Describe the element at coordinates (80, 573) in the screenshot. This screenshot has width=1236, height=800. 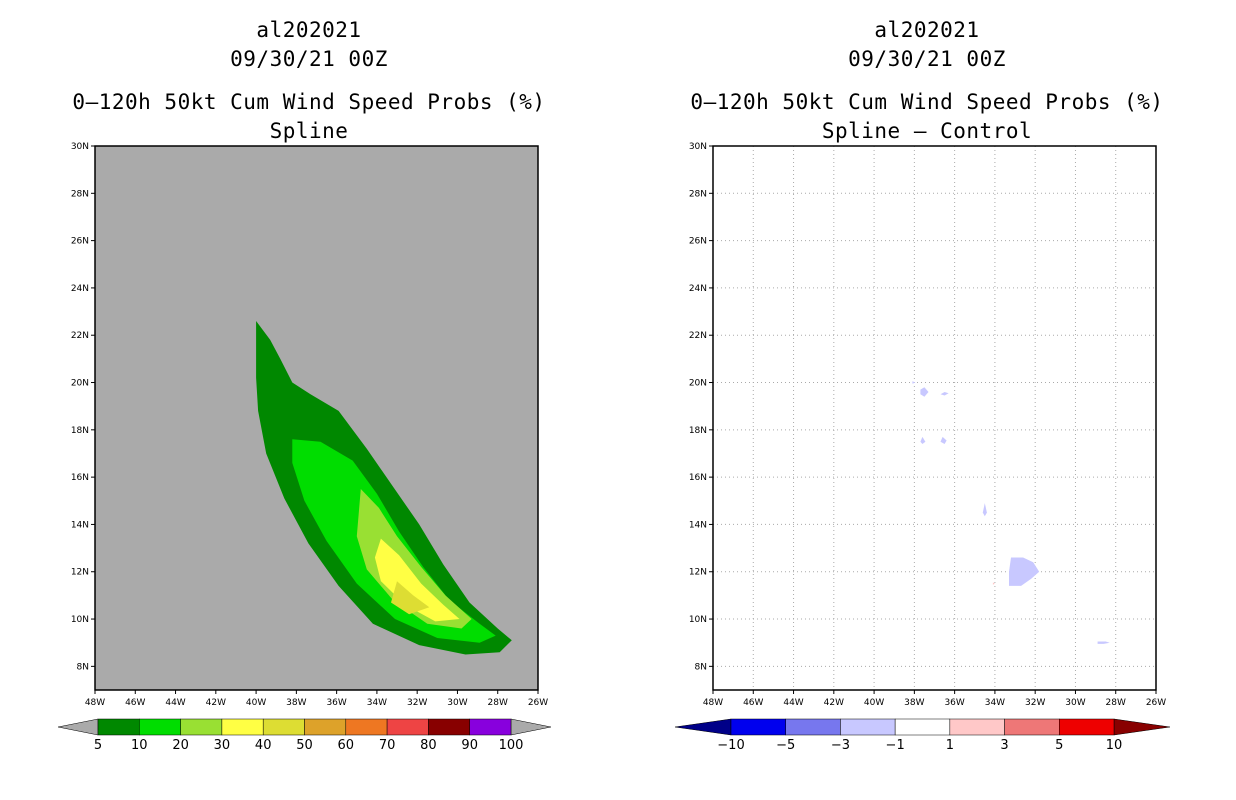
I see `y-tick-label: 12N` at that location.